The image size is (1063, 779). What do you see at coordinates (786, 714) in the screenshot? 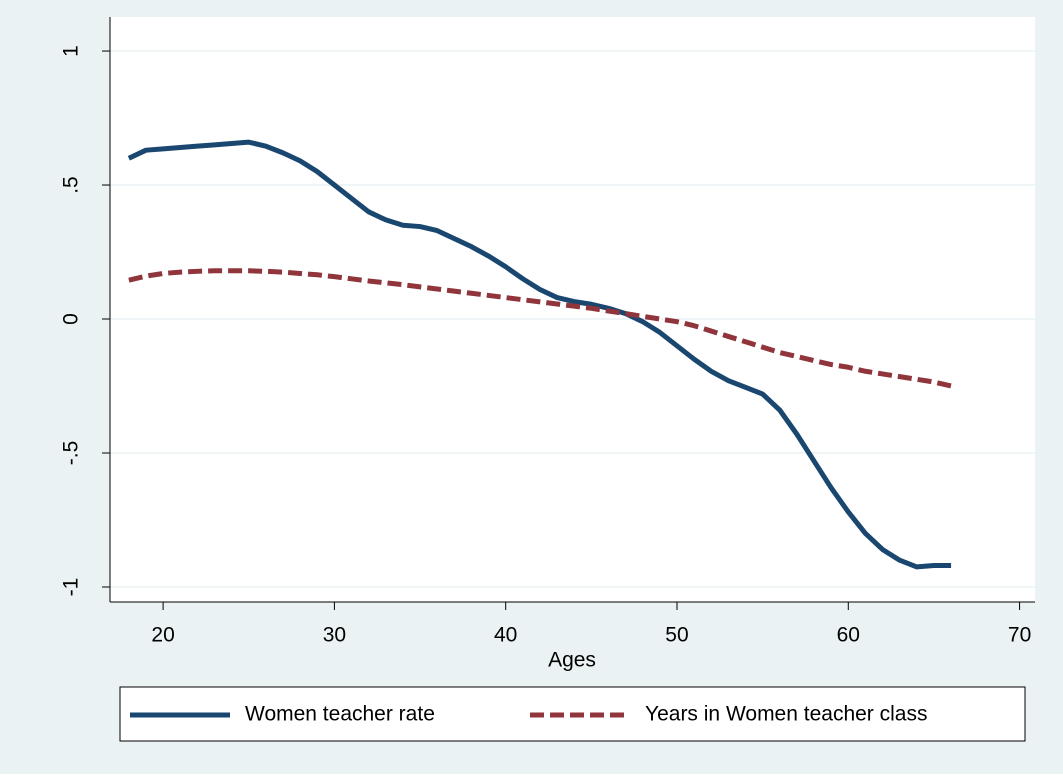
I see `legend-label: Years in Women teacher class` at bounding box center [786, 714].